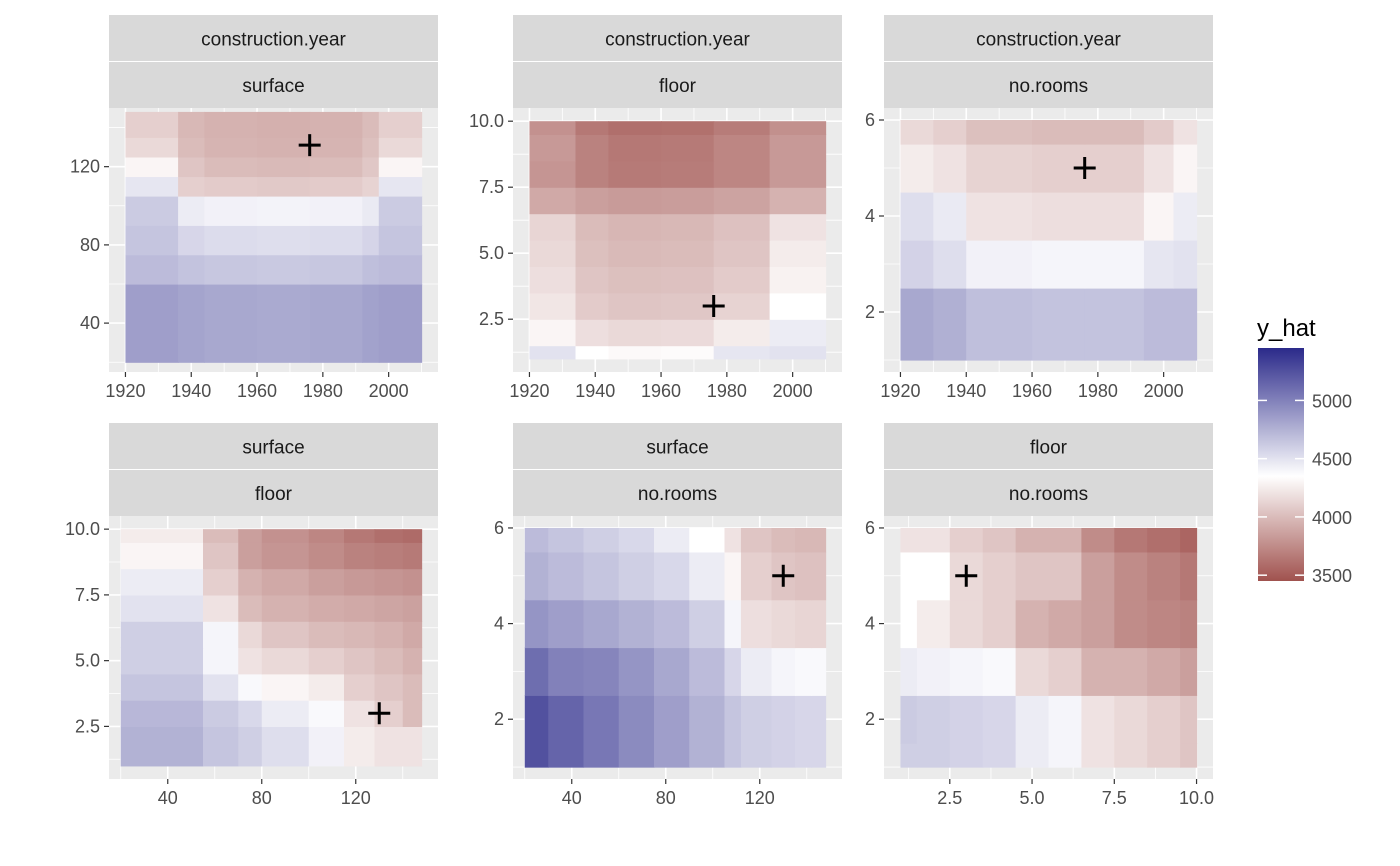 This screenshot has width=1400, height=866. Describe the element at coordinates (499, 719) in the screenshot. I see `y-tick-label: 2` at that location.